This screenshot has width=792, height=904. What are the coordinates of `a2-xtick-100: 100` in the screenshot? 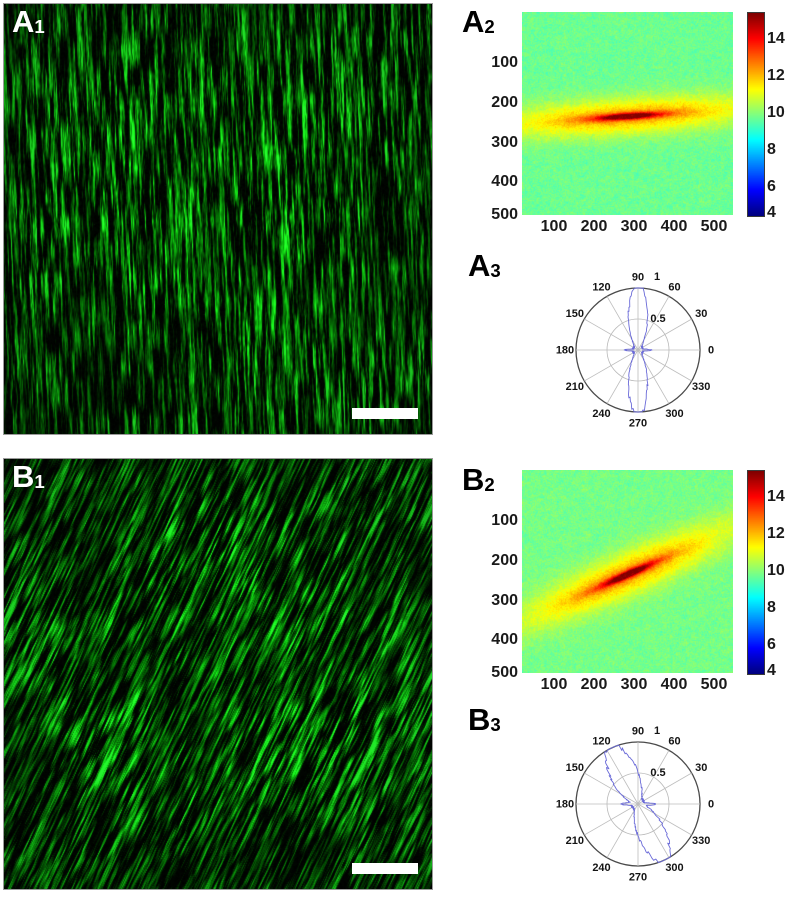 It's located at (554, 226).